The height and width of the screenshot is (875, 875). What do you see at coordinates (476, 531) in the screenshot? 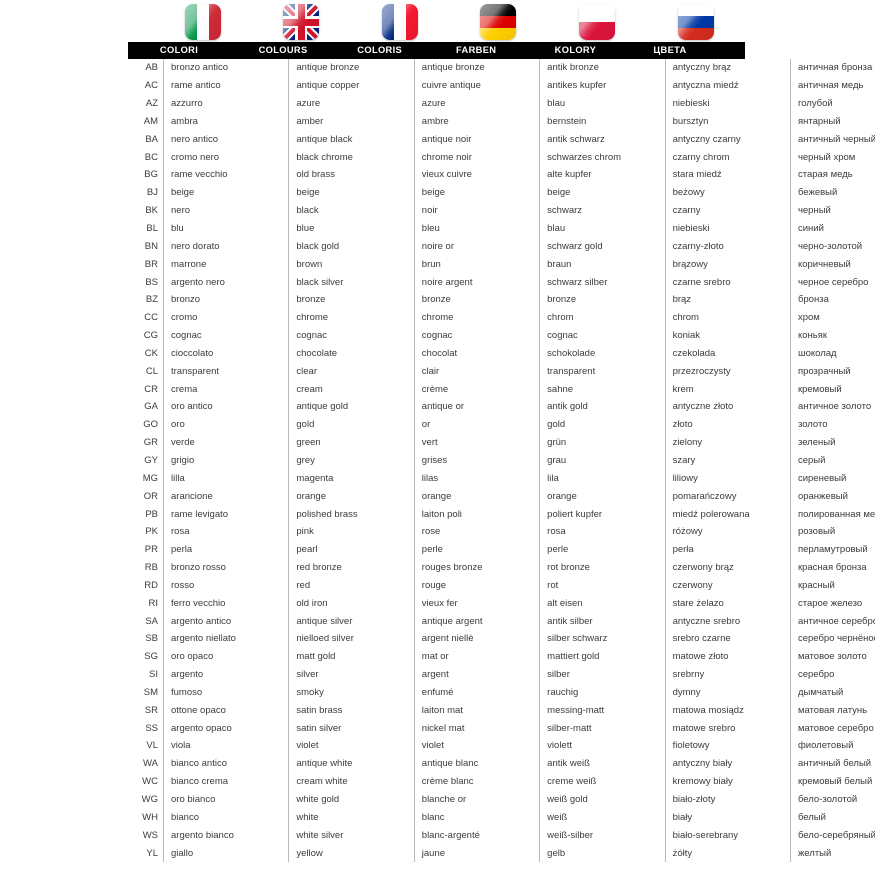
I see `color-name-fr: rose` at bounding box center [476, 531].